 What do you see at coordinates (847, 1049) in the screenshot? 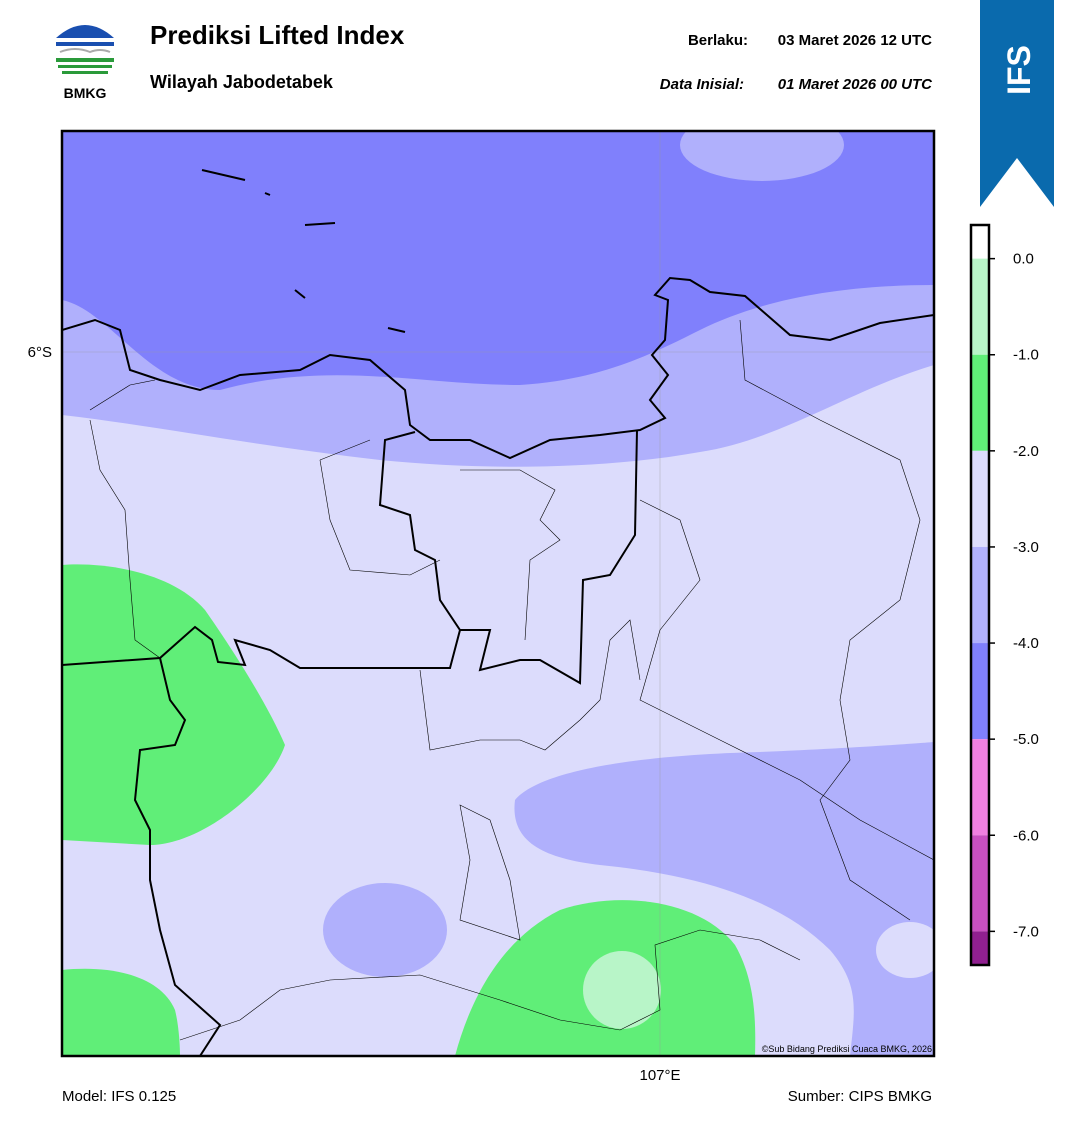
I see `credit: ©Sub Bidang Prediksi Cuaca BMKG, 2026` at bounding box center [847, 1049].